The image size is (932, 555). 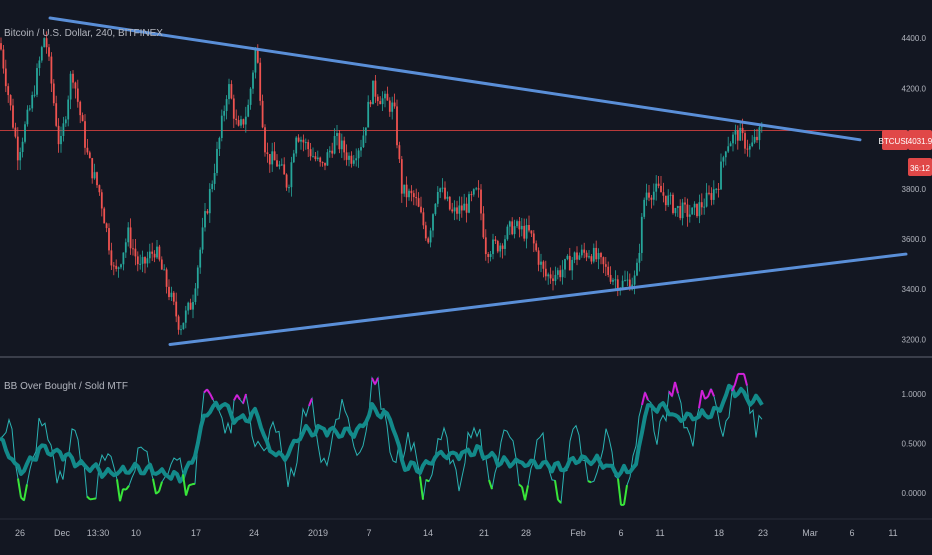 I want to click on time-tick-label: 6, so click(x=851, y=533).